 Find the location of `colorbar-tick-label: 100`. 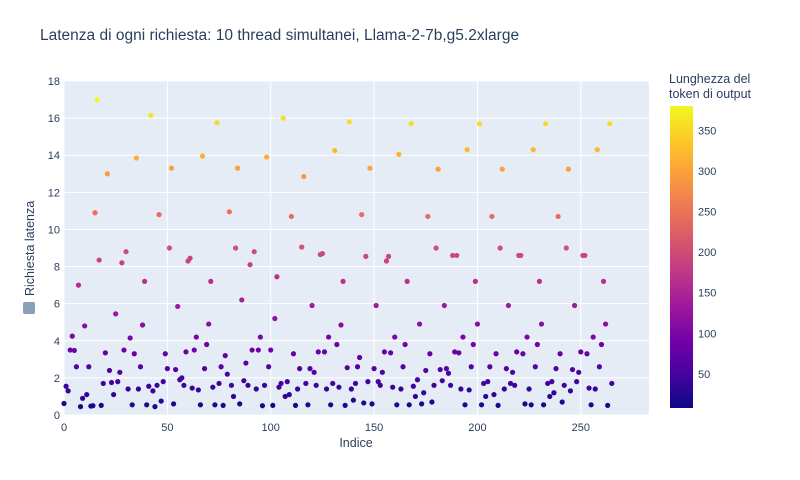

colorbar-tick-label: 100 is located at coordinates (707, 334).